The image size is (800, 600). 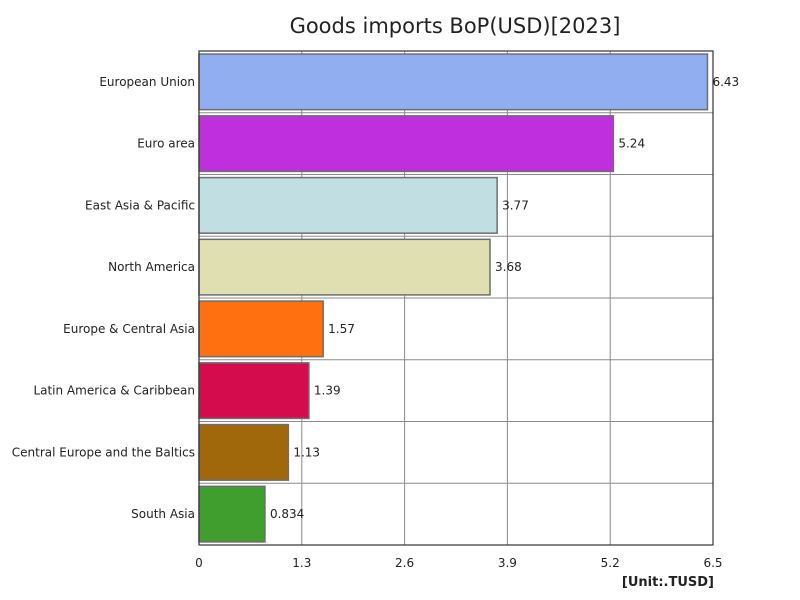 What do you see at coordinates (103, 452) in the screenshot?
I see `category-label: Central Europe and the Baltics` at bounding box center [103, 452].